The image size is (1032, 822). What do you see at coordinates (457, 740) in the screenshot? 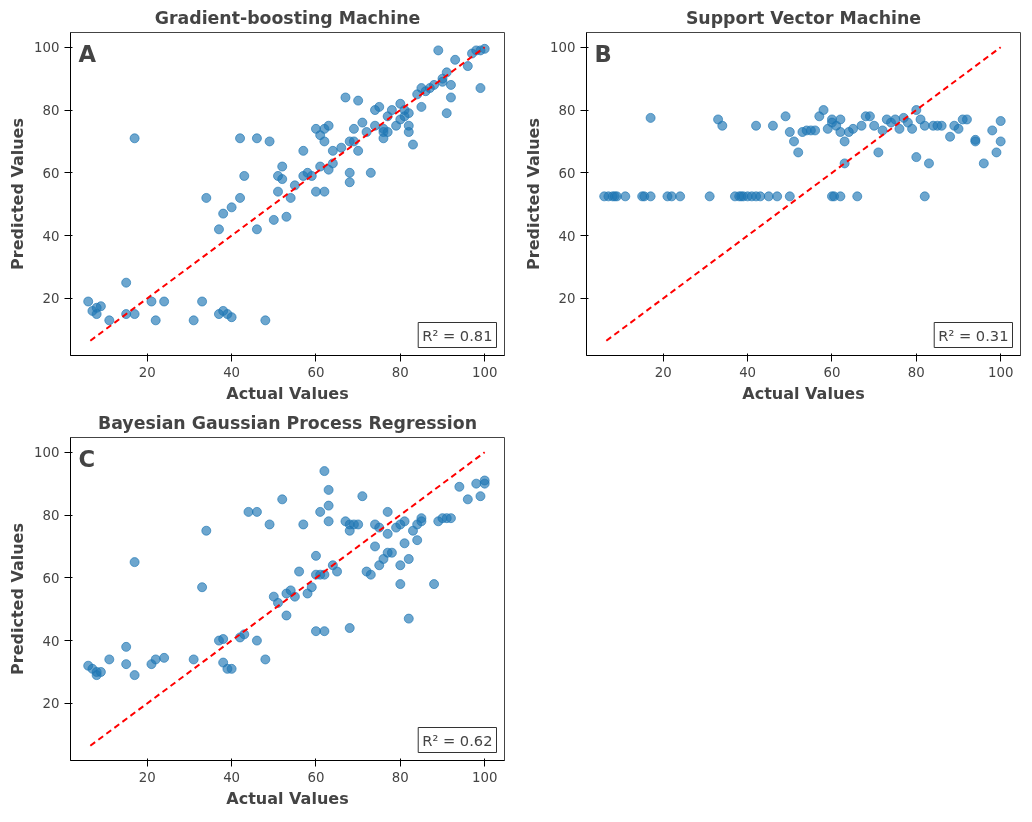
I see `annotation: R² = 0.62` at bounding box center [457, 740].